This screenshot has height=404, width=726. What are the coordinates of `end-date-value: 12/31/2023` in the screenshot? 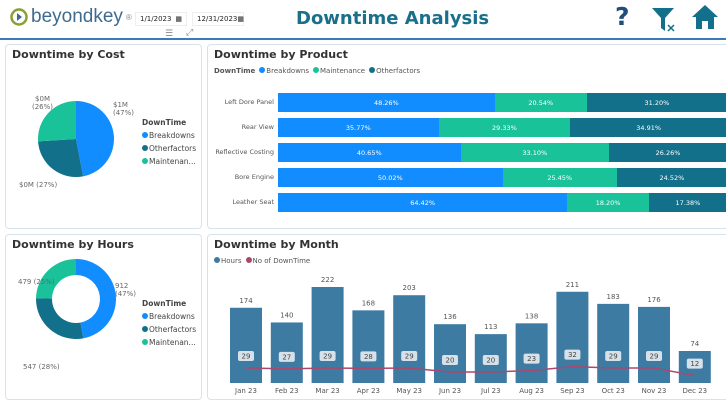 It's located at (217, 19).